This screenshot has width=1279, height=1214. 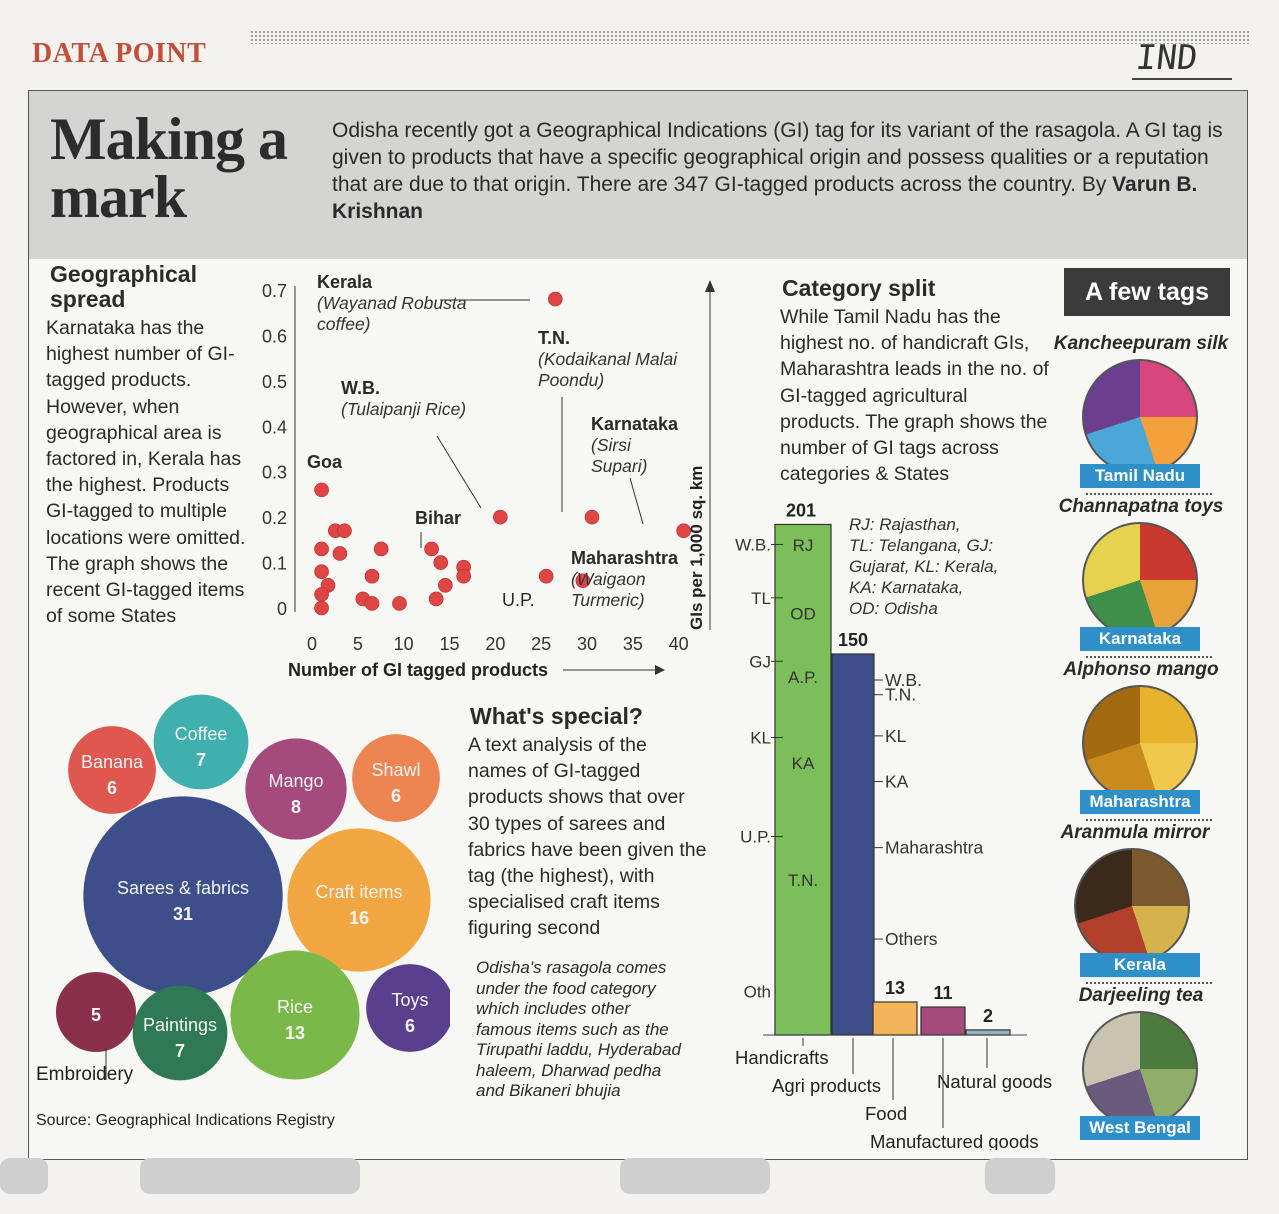 I want to click on point-label: Bihar, so click(x=438, y=518).